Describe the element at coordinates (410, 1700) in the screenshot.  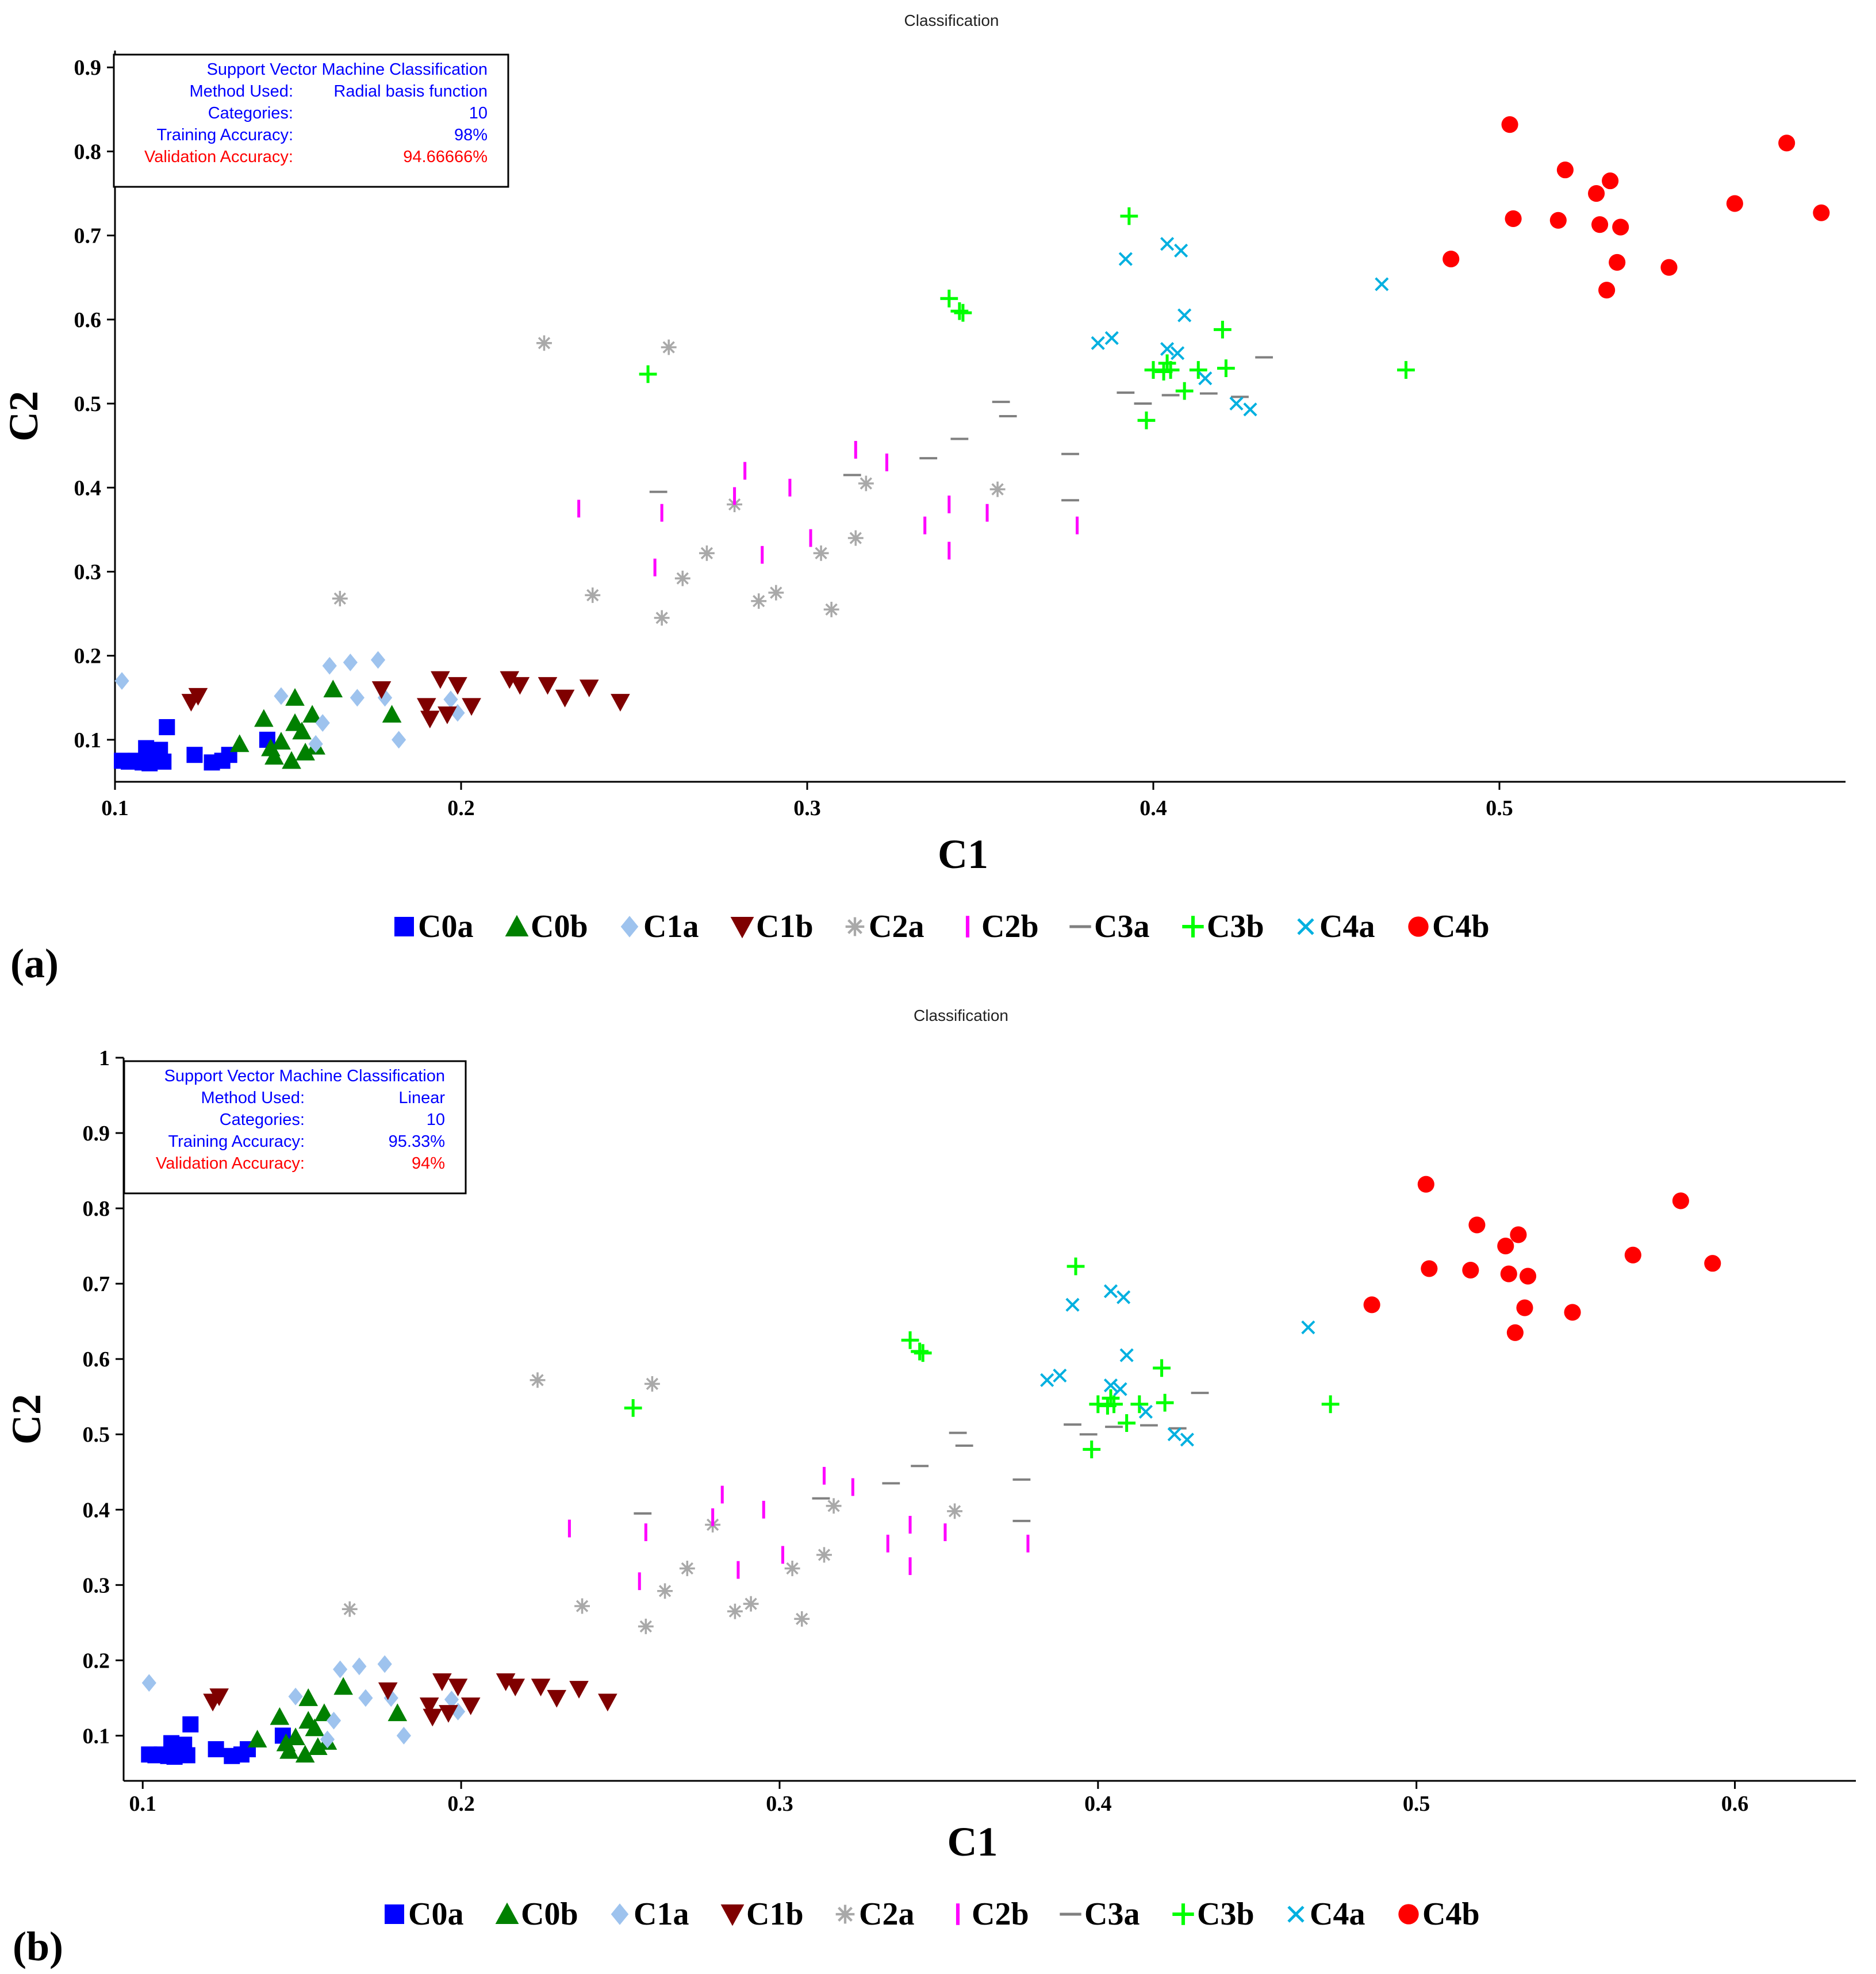
I see `series-C1b` at that location.